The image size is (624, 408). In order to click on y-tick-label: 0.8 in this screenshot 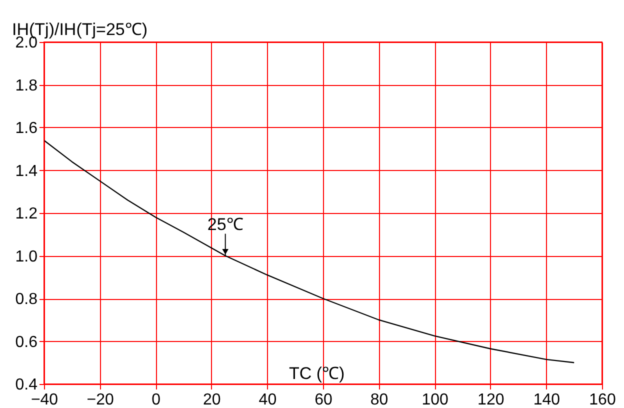, I will do `click(26, 299)`.